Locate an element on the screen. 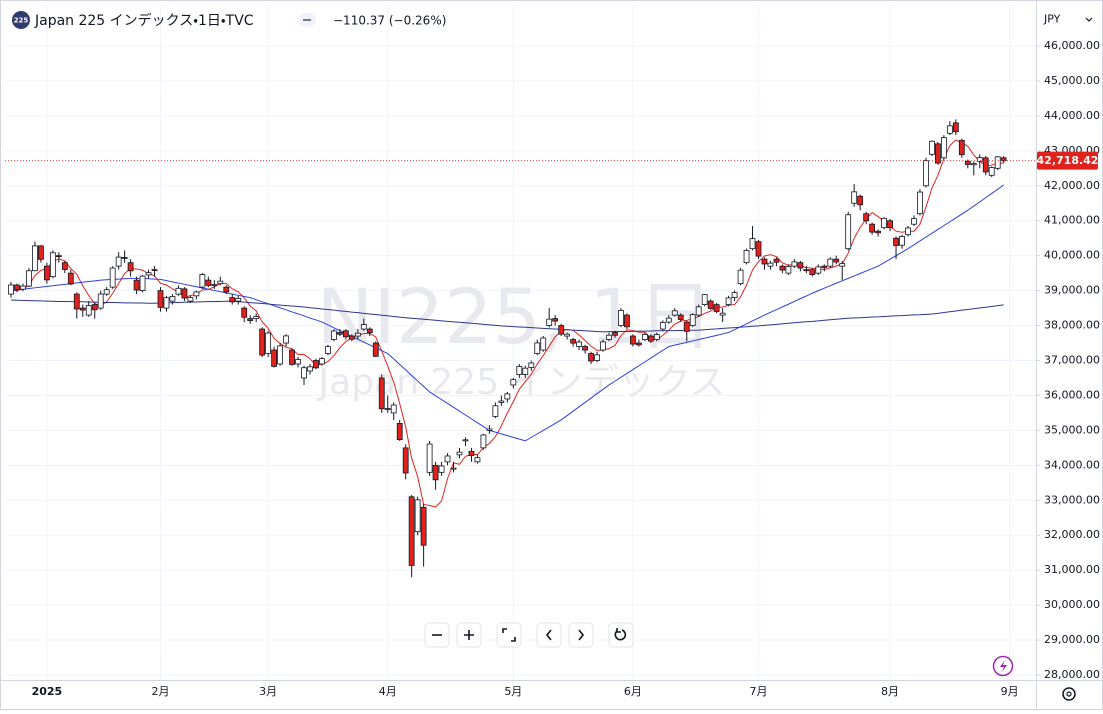 The width and height of the screenshot is (1103, 714). y-tick-label: 38,000.00 is located at coordinates (1072, 325).